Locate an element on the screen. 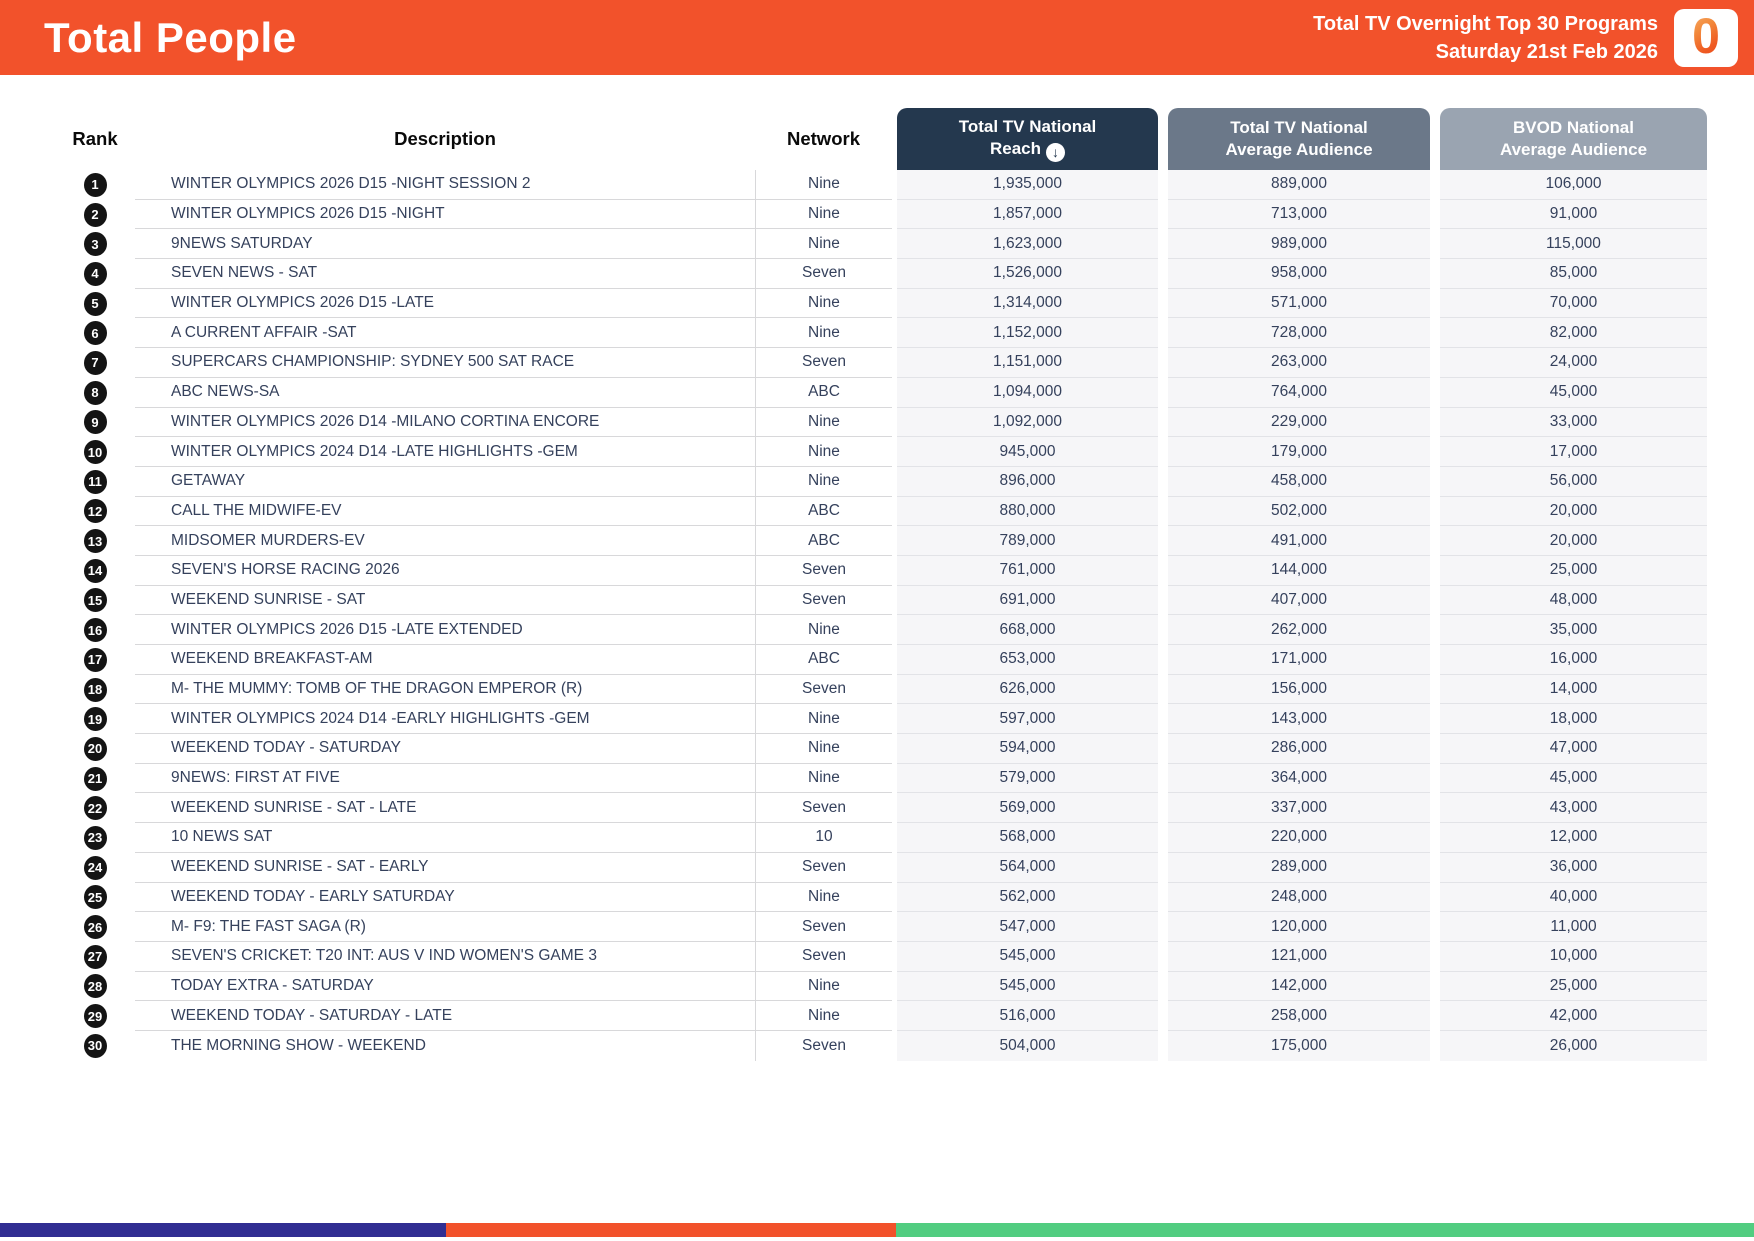  total-tv-average-audience-value: 989,000 is located at coordinates (1299, 244).